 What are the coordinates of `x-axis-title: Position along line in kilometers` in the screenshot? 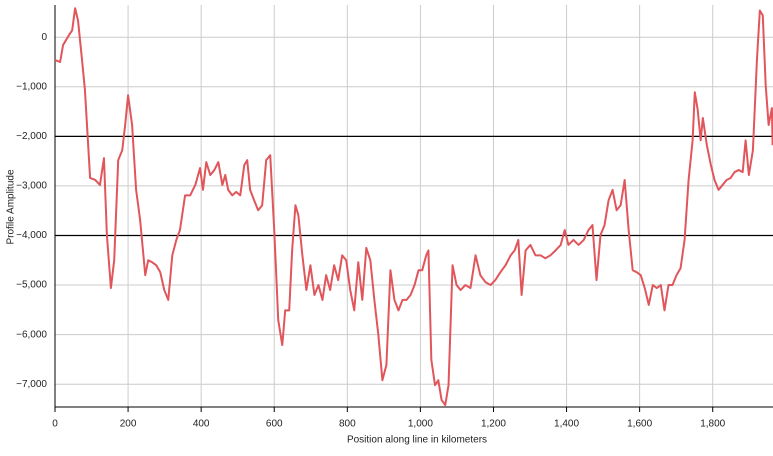 It's located at (417, 440).